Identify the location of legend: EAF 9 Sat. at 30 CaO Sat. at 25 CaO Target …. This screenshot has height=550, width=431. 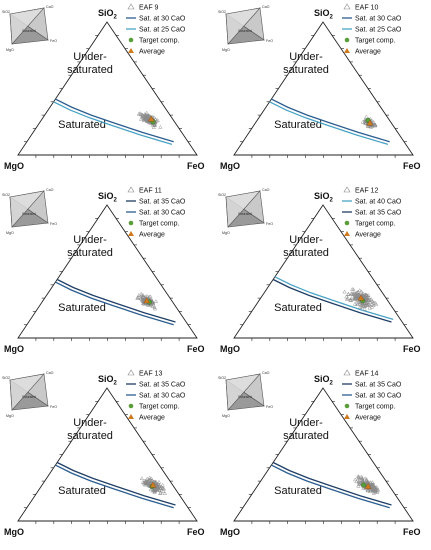
(156, 29).